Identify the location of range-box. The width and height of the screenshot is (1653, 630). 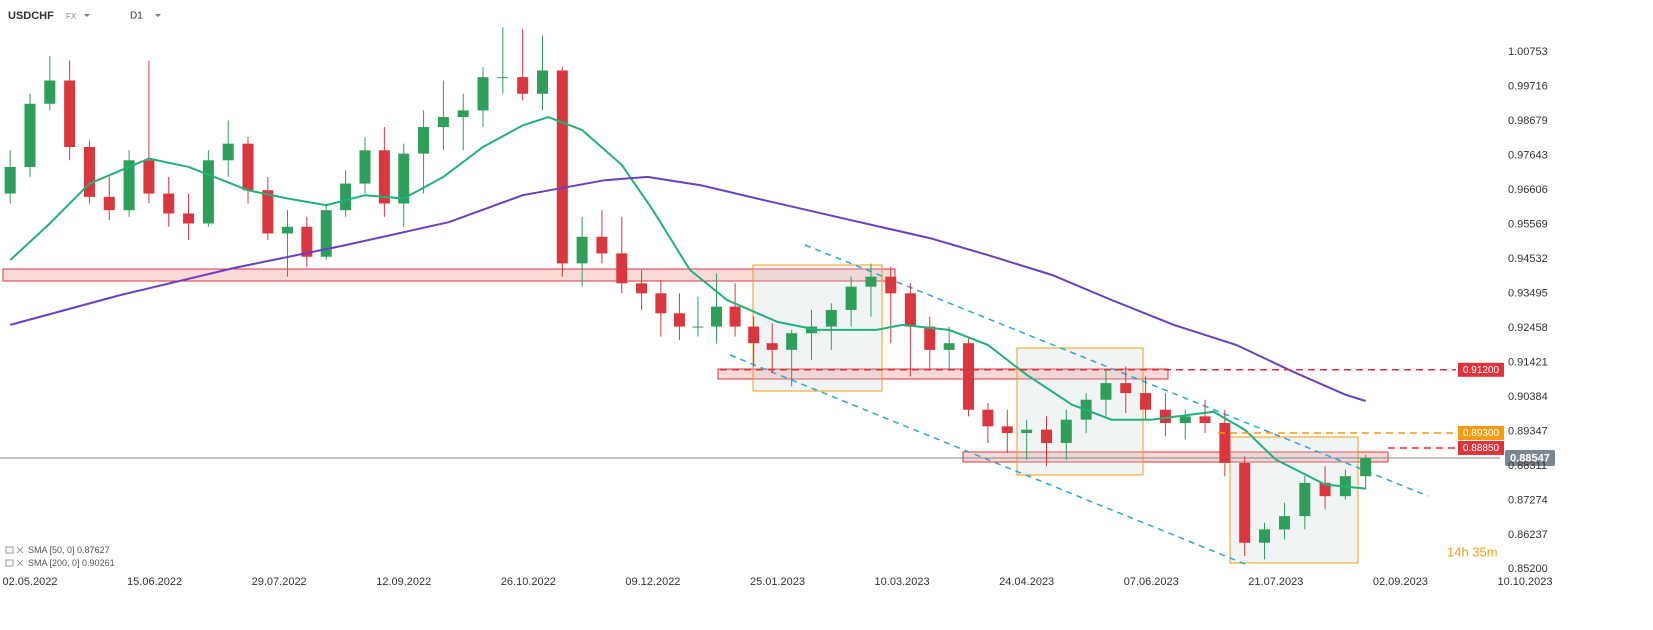
(1080, 411).